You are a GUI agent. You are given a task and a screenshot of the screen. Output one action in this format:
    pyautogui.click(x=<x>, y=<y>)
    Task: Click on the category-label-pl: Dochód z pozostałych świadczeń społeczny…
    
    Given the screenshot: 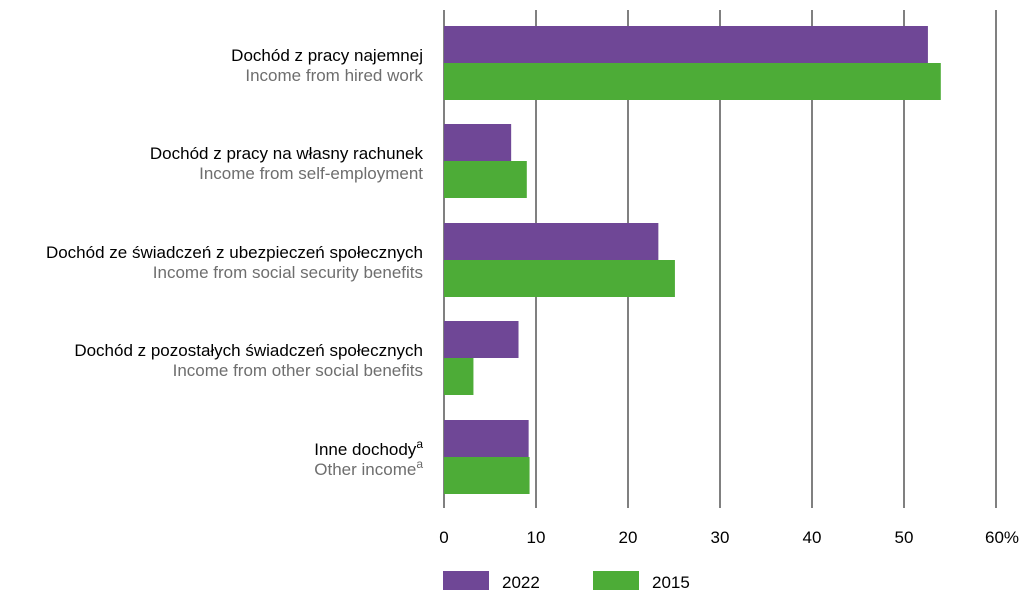 What is the action you would take?
    pyautogui.click(x=248, y=350)
    